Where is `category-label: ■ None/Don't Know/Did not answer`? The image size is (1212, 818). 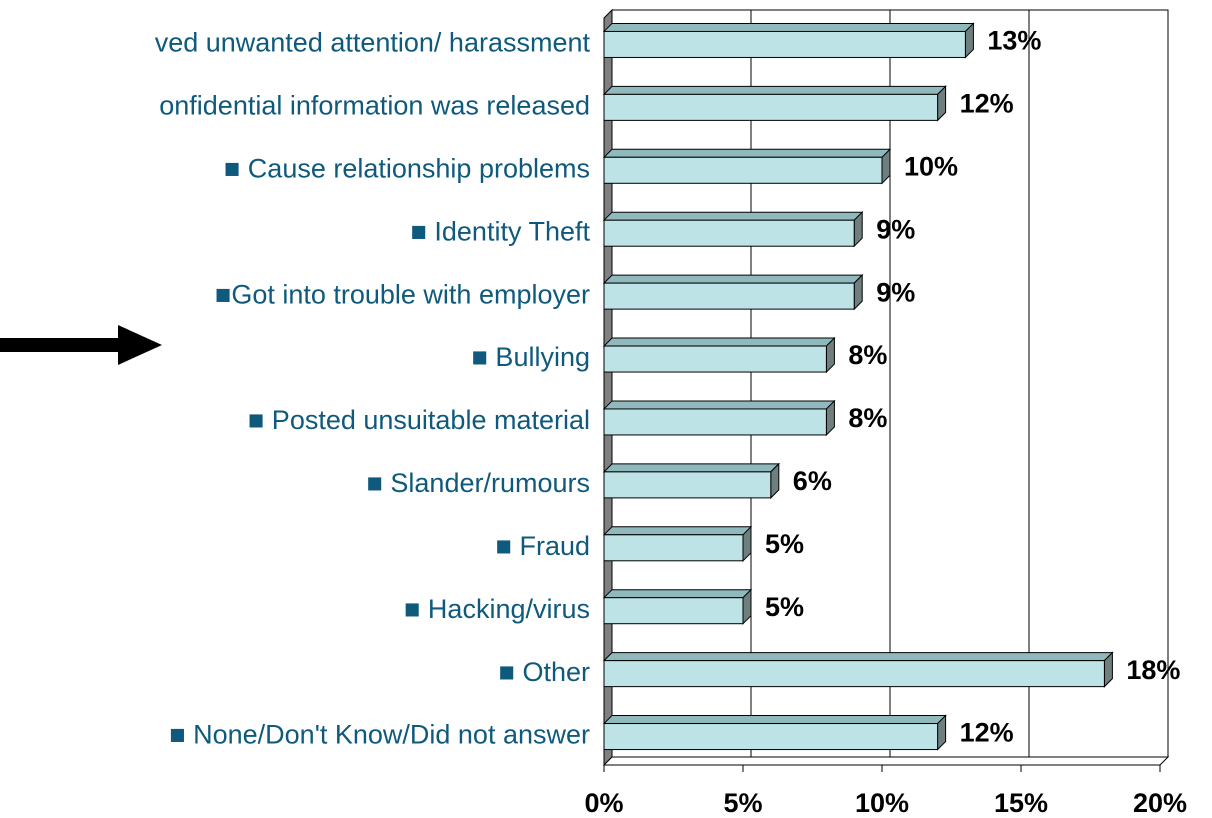 category-label: ■ None/Don't Know/Did not answer is located at coordinates (379, 735).